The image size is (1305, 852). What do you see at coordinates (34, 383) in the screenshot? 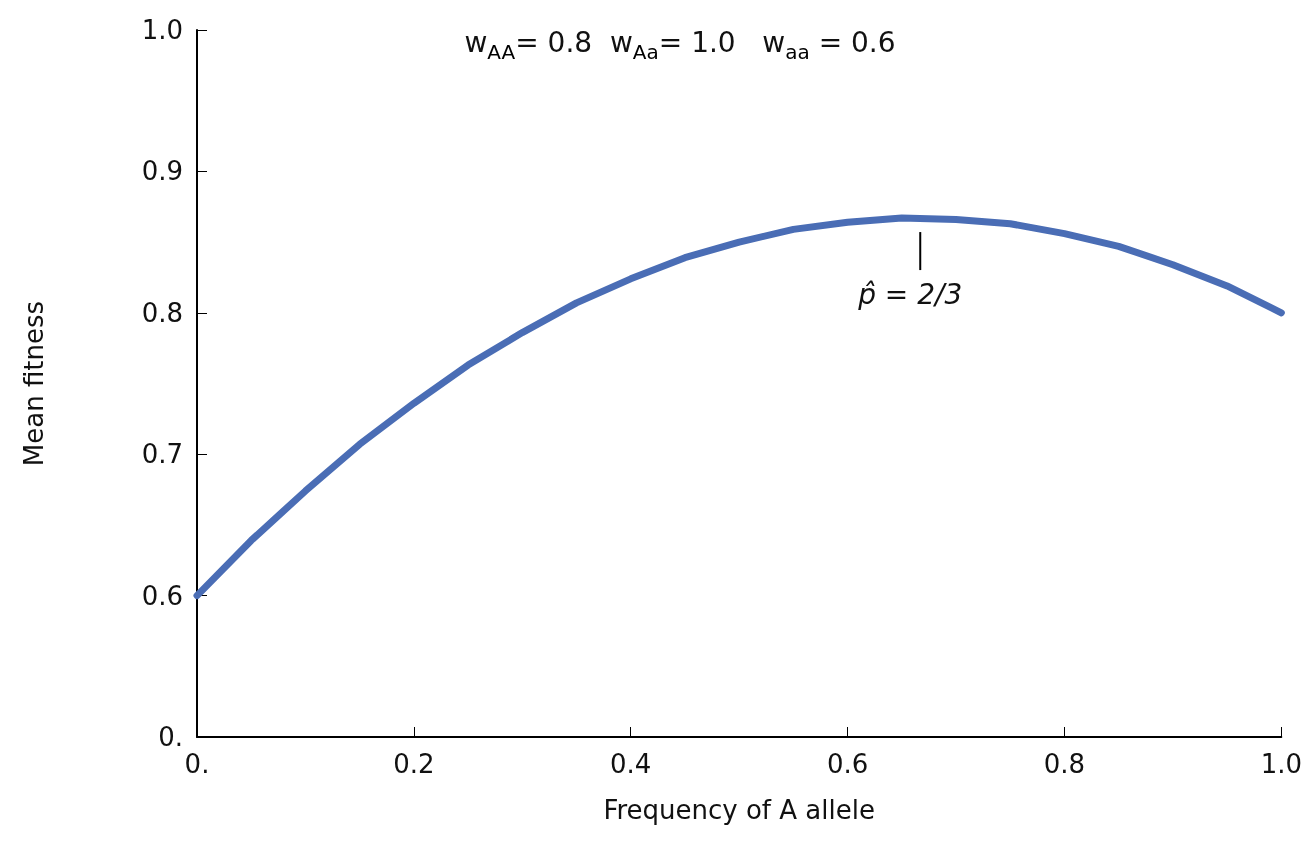
I see `y-axis-title: Mean fitness` at bounding box center [34, 383].